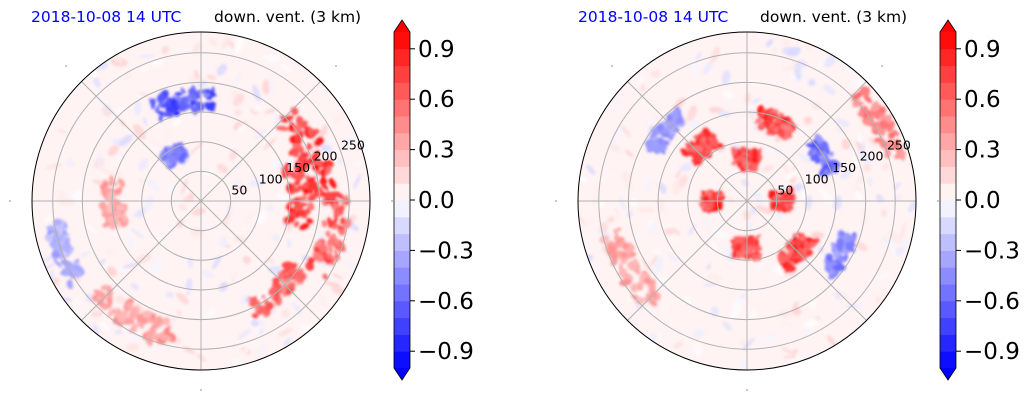 This screenshot has height=401, width=1036. What do you see at coordinates (872, 156) in the screenshot?
I see `radial-tick-label: 200` at bounding box center [872, 156].